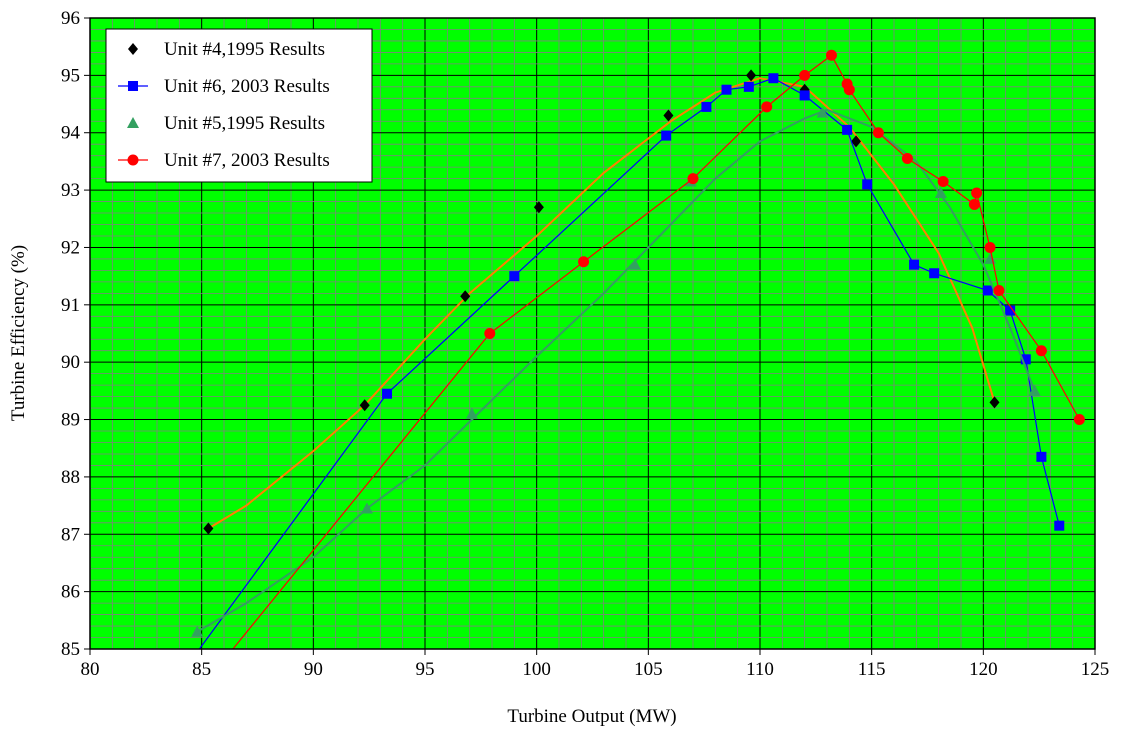 This screenshot has height=730, width=1122. What do you see at coordinates (313, 669) in the screenshot?
I see `x-tick-label: 90` at bounding box center [313, 669].